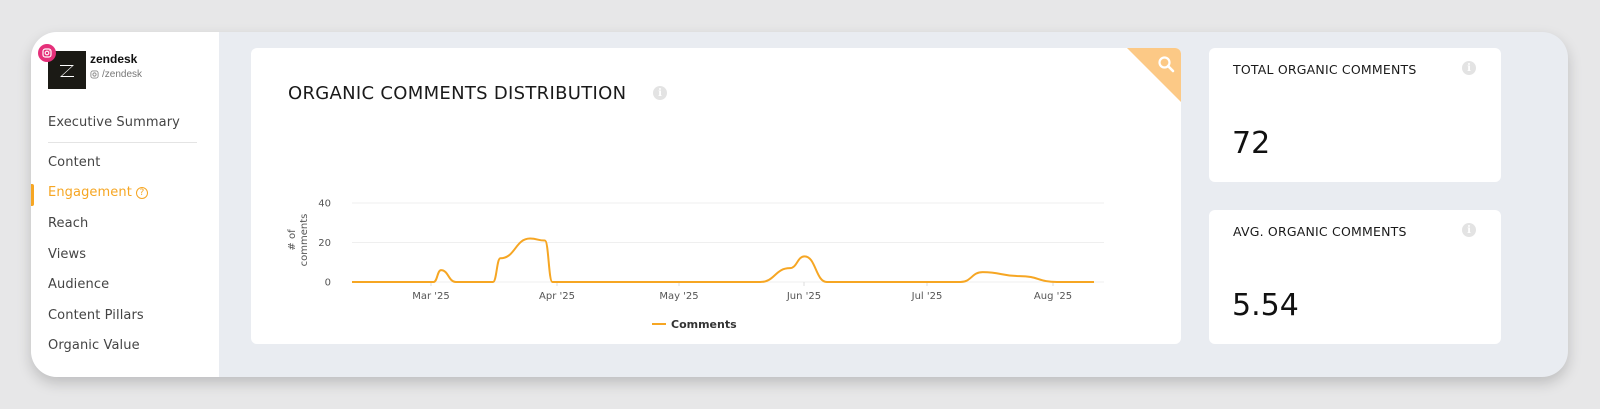 The image size is (1600, 409). I want to click on nav-engagement: Engagement?, so click(98, 192).